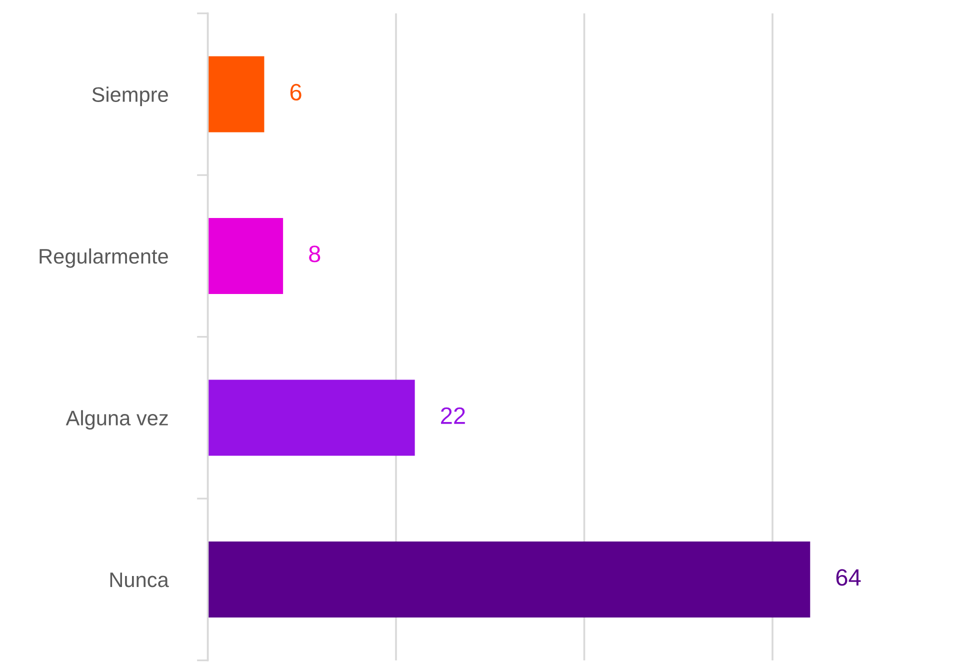  Describe the element at coordinates (104, 258) in the screenshot. I see `y-tick-label: Regularmente` at that location.